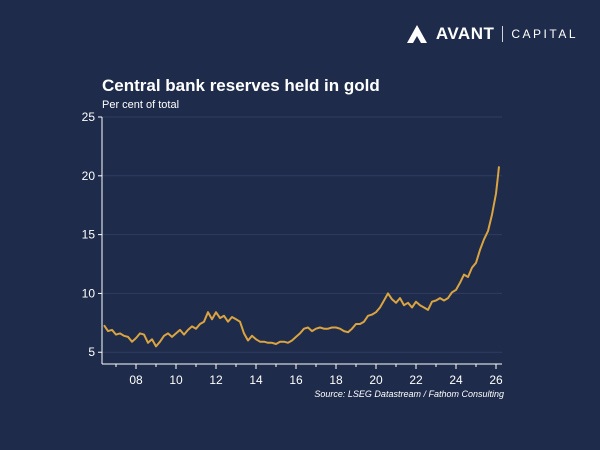  I want to click on y-tick-label: 5, so click(91, 352).